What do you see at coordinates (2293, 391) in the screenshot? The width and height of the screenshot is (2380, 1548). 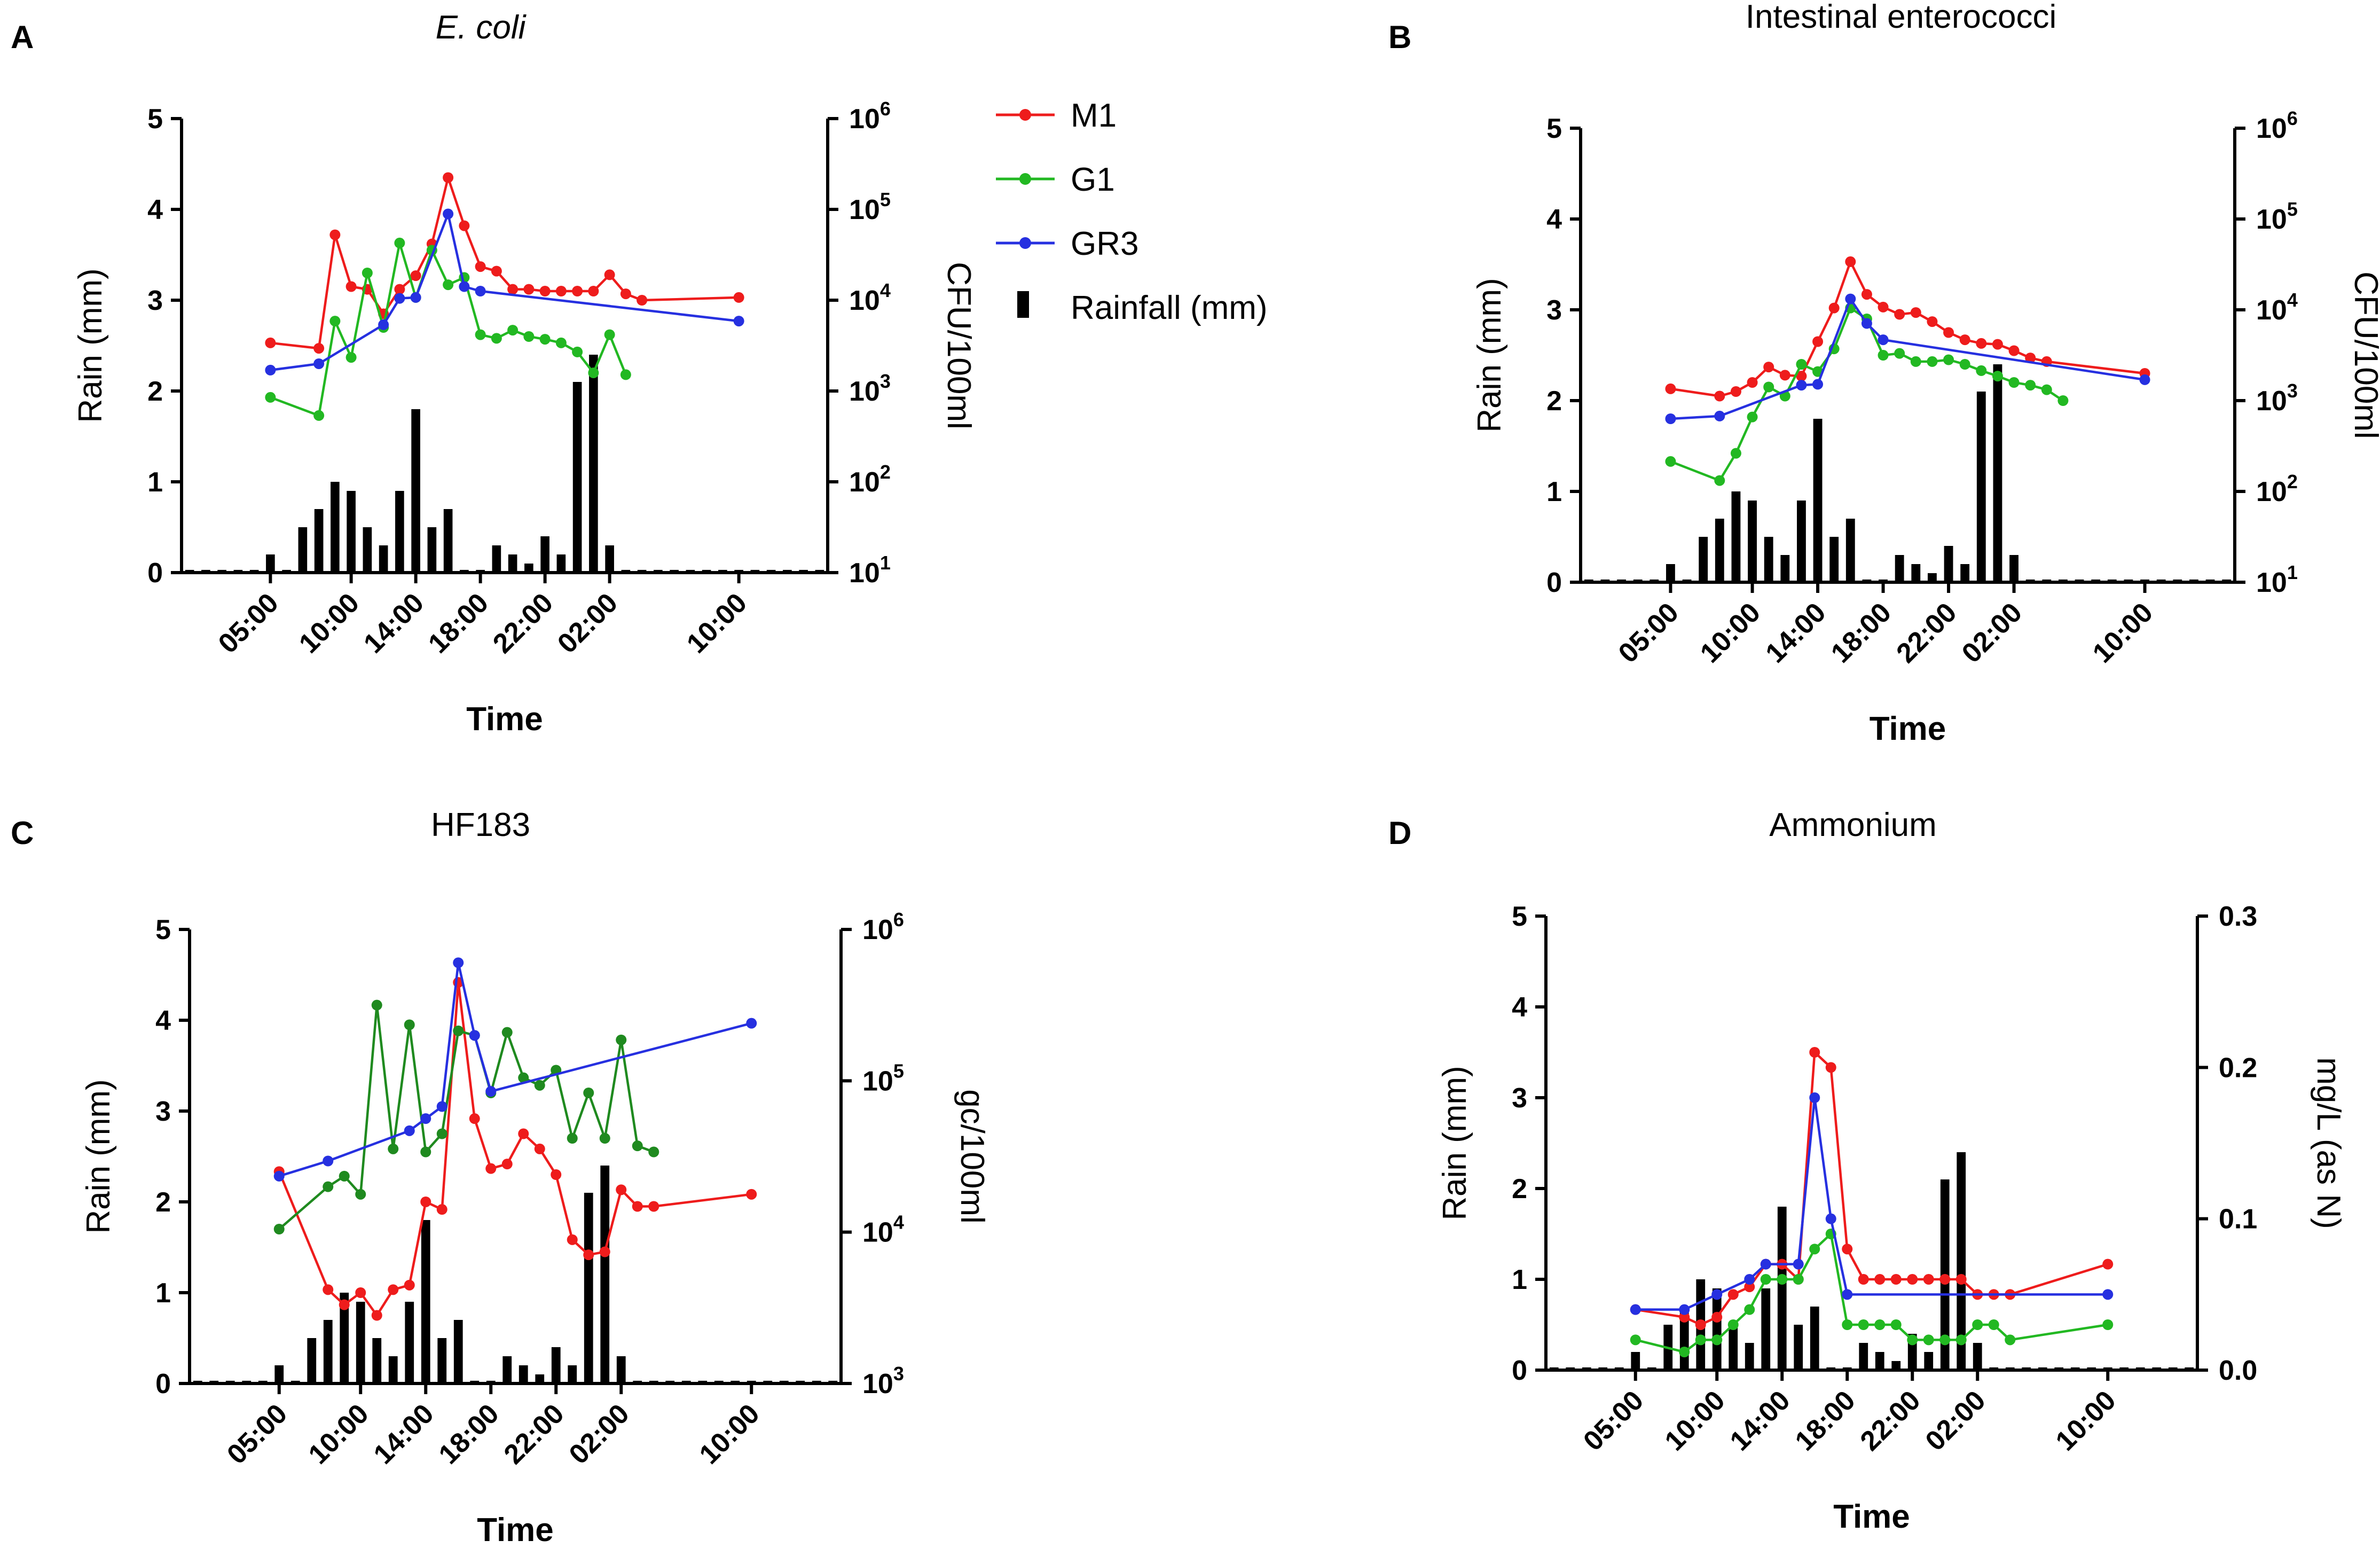 I see `tick-exponent: 3` at bounding box center [2293, 391].